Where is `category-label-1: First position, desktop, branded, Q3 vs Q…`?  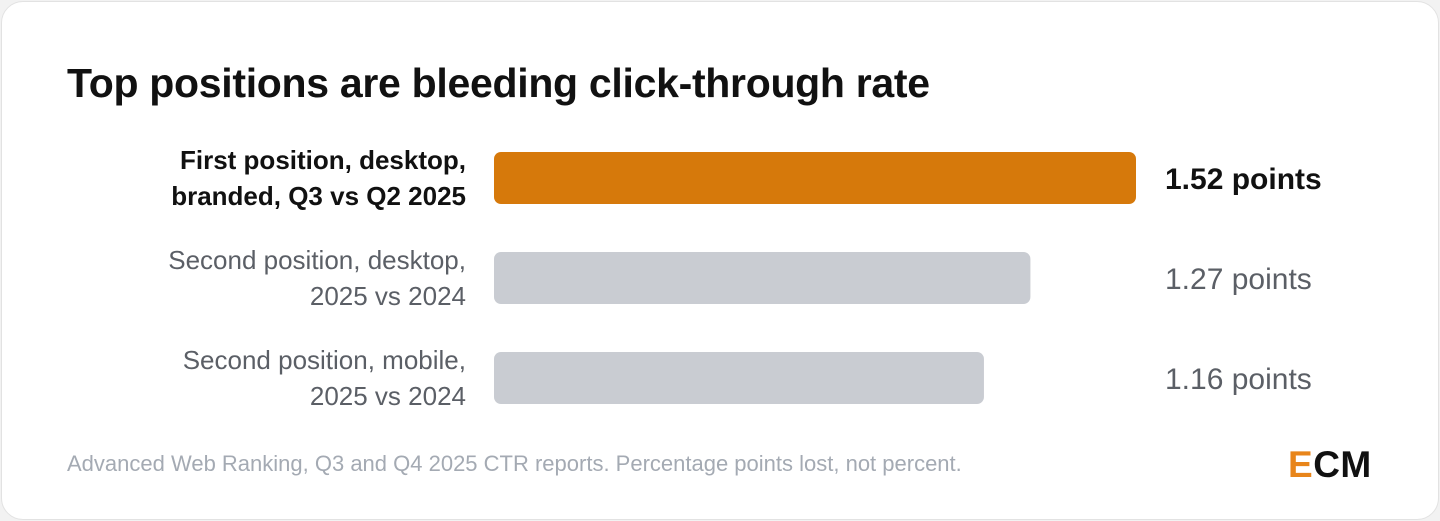
category-label-1: First position, desktop, branded, Q3 vs Q… is located at coordinates (318, 178).